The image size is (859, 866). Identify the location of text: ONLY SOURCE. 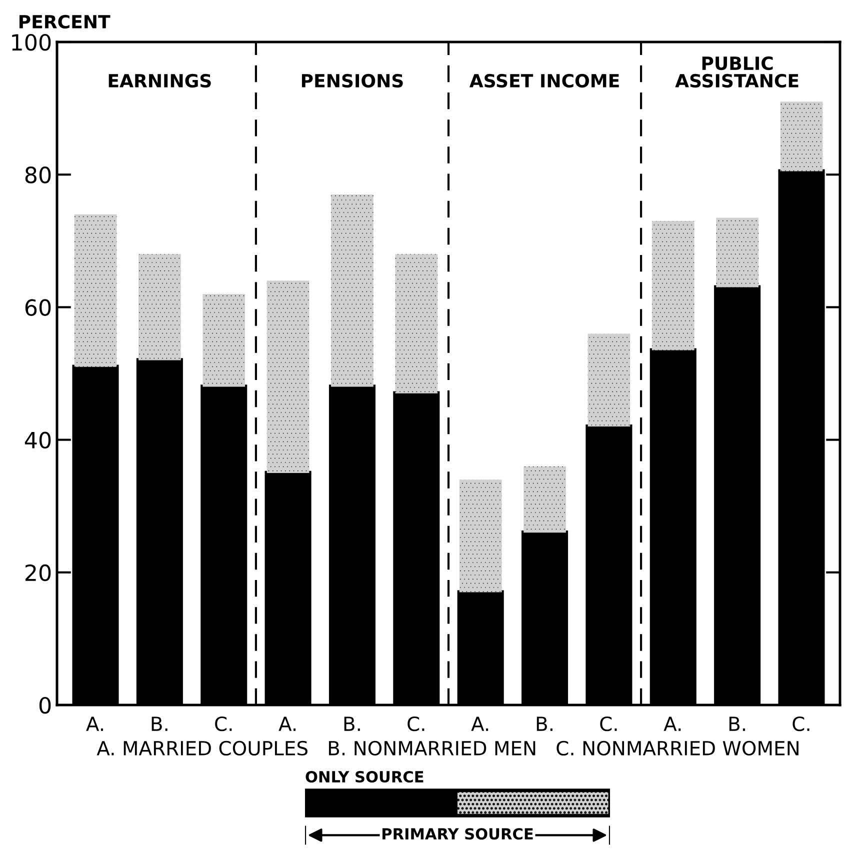
(365, 776).